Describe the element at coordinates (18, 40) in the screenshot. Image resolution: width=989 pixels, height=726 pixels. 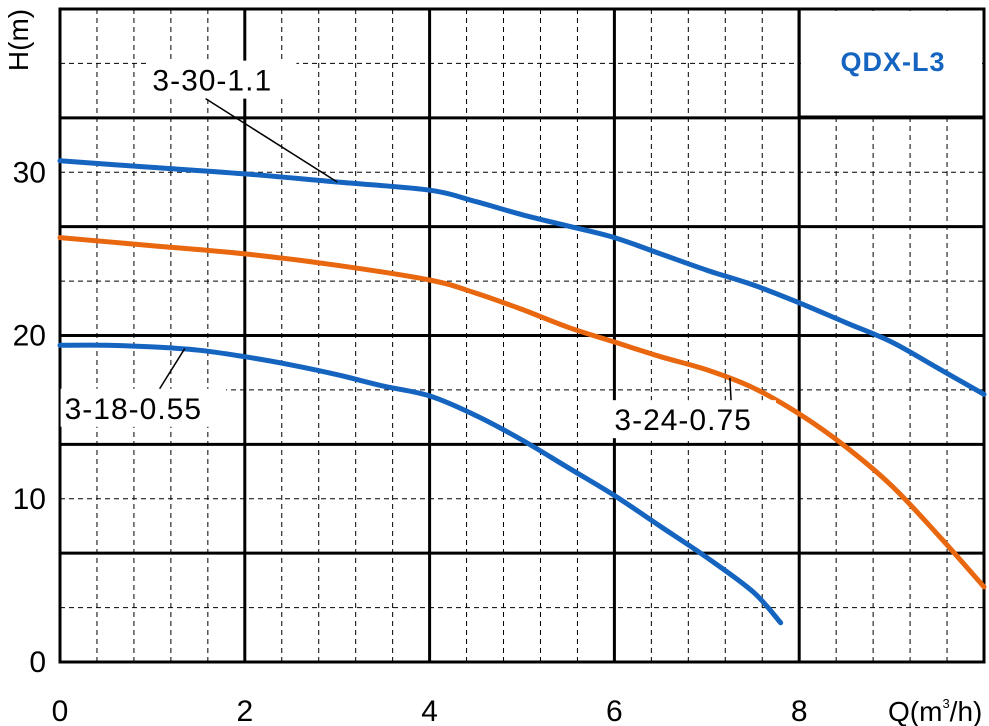
I see `y-axis-label: H(m)` at that location.